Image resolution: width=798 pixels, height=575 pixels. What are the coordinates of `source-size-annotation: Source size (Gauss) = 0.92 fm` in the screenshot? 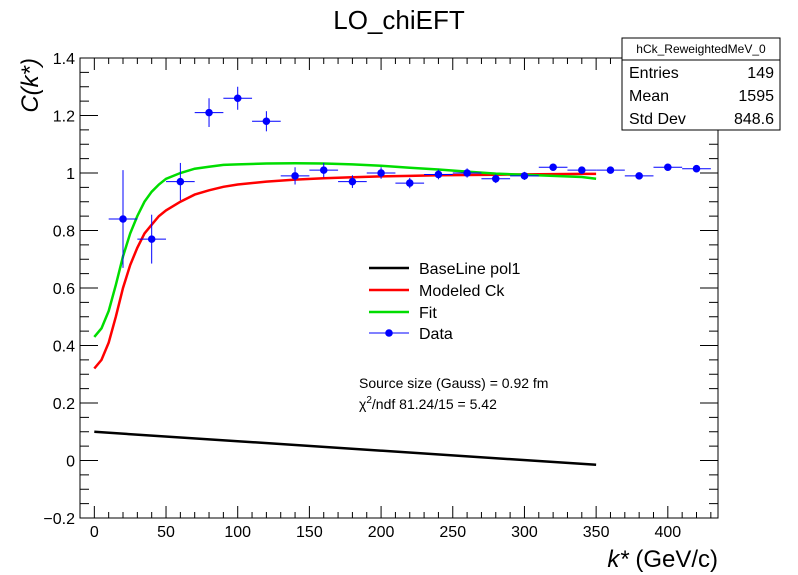 It's located at (453, 383).